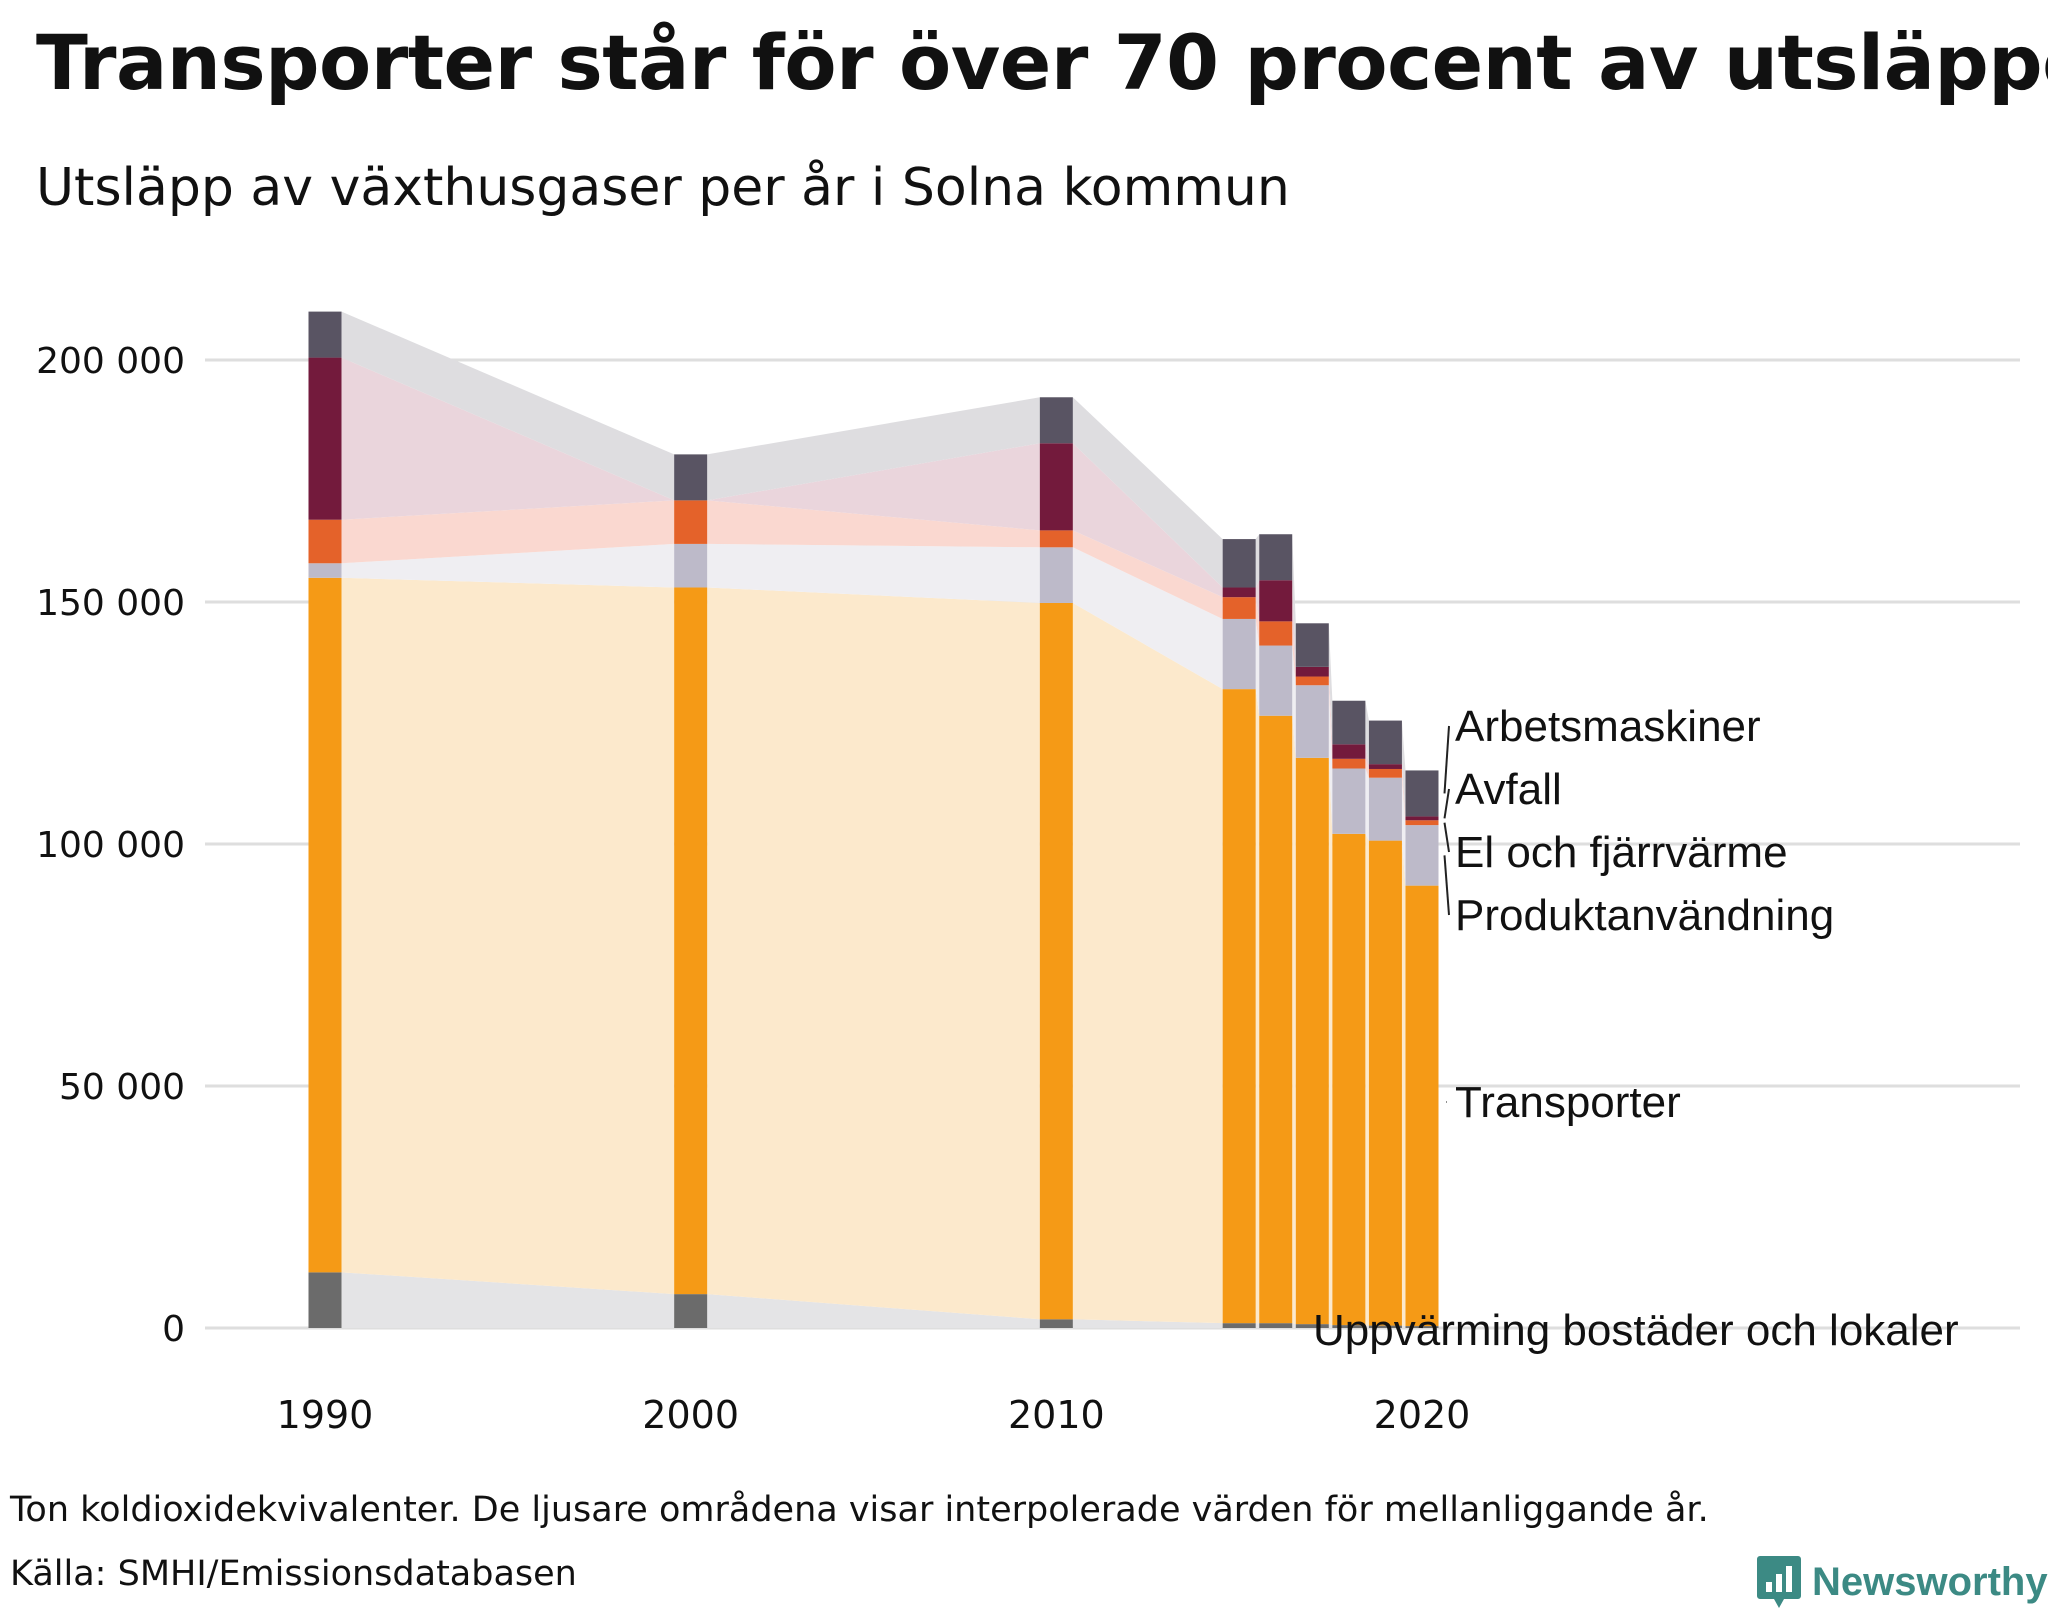 This screenshot has height=1610, width=2048. What do you see at coordinates (1930, 1581) in the screenshot?
I see `newsworthy-brand-text: Newsworthy` at bounding box center [1930, 1581].